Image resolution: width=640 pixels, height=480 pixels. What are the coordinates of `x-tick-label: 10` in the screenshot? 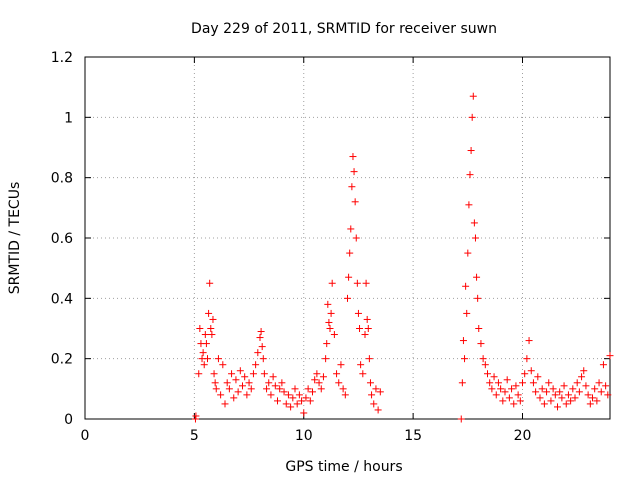 It's located at (304, 436).